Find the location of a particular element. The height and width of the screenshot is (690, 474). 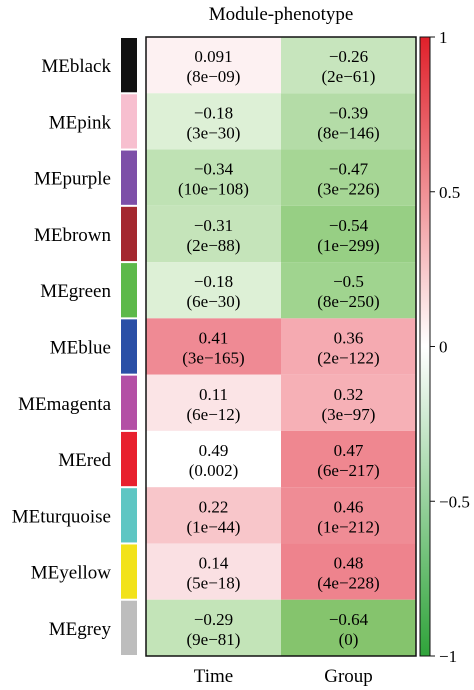

cell-correlation-label: −0.47 is located at coordinates (349, 169).